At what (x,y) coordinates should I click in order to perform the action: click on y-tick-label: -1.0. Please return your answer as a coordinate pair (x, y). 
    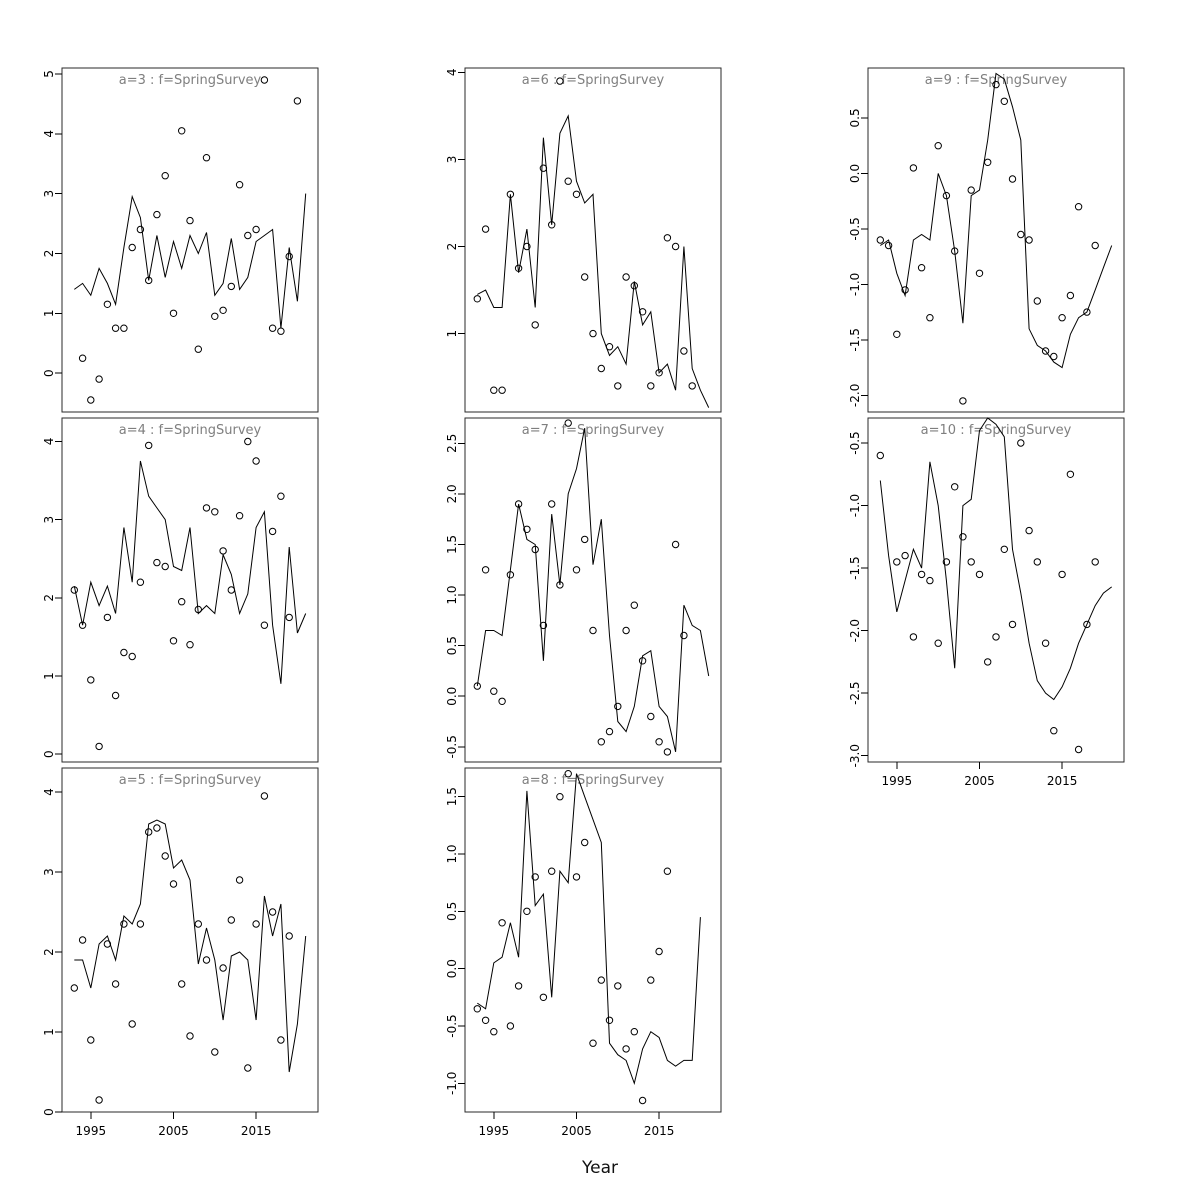
    Looking at the image, I should click on (855, 284).